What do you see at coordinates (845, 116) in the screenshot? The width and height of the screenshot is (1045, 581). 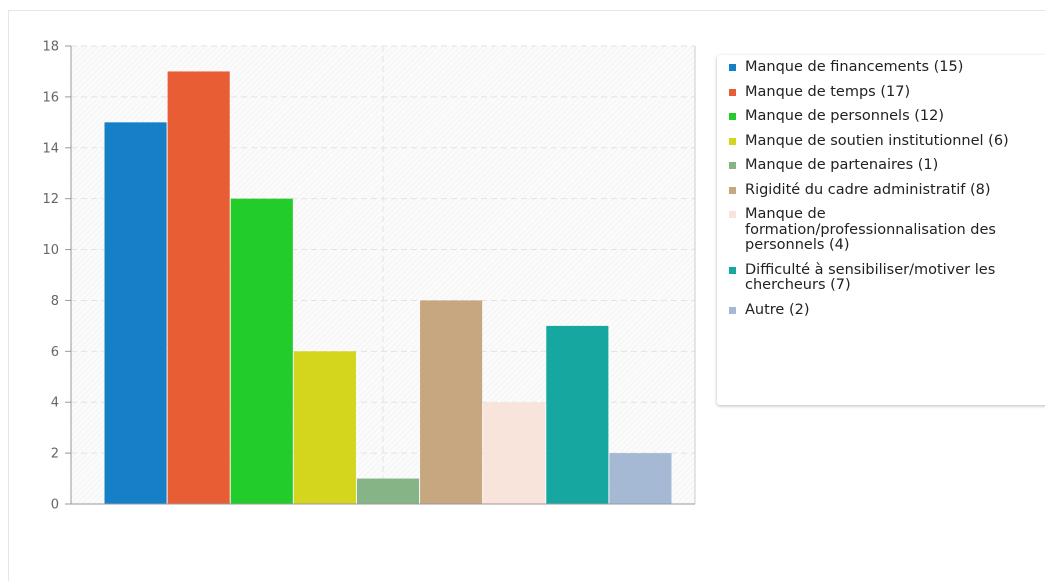 I see `legend-label: Manque de personnels (12)` at bounding box center [845, 116].